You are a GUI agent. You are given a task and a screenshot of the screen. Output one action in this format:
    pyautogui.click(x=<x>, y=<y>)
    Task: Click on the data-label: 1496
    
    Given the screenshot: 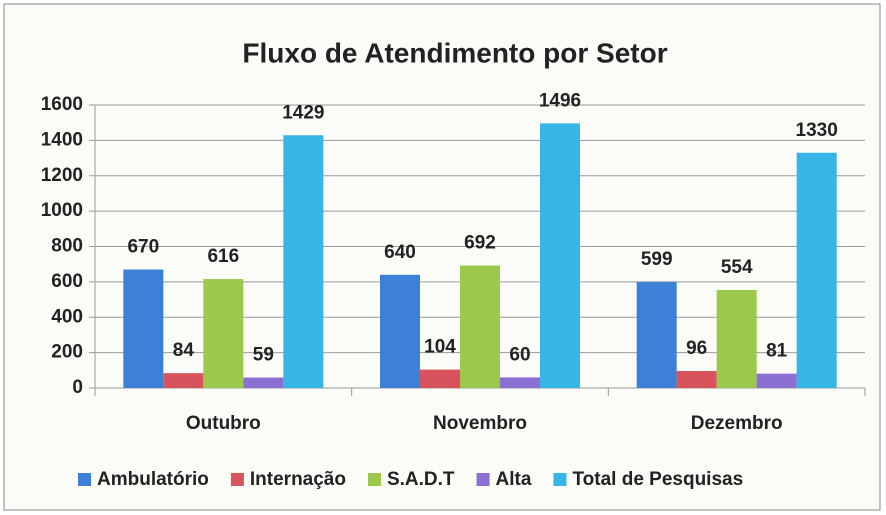 What is the action you would take?
    pyautogui.click(x=560, y=100)
    